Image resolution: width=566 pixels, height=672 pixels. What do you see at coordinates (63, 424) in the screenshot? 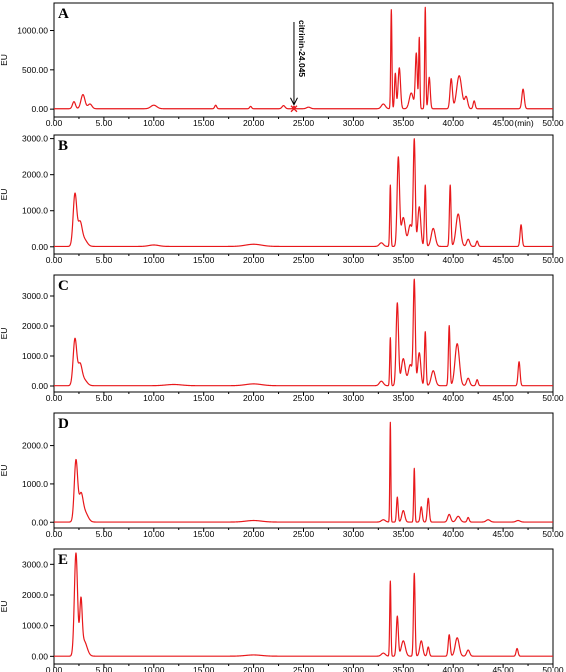
I see `panel-label: D` at bounding box center [63, 424].